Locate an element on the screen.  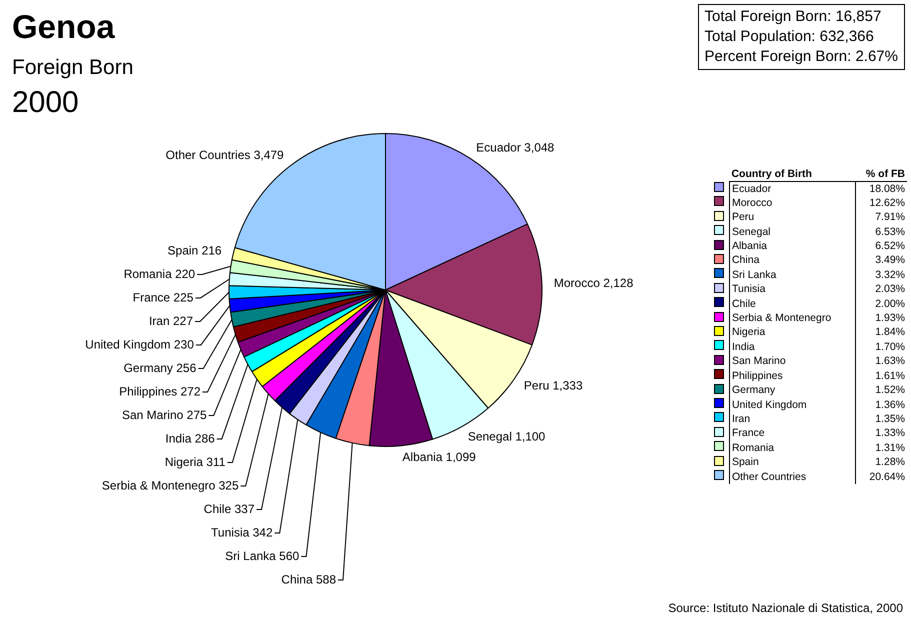
chart-title: Genoa is located at coordinates (63, 27).